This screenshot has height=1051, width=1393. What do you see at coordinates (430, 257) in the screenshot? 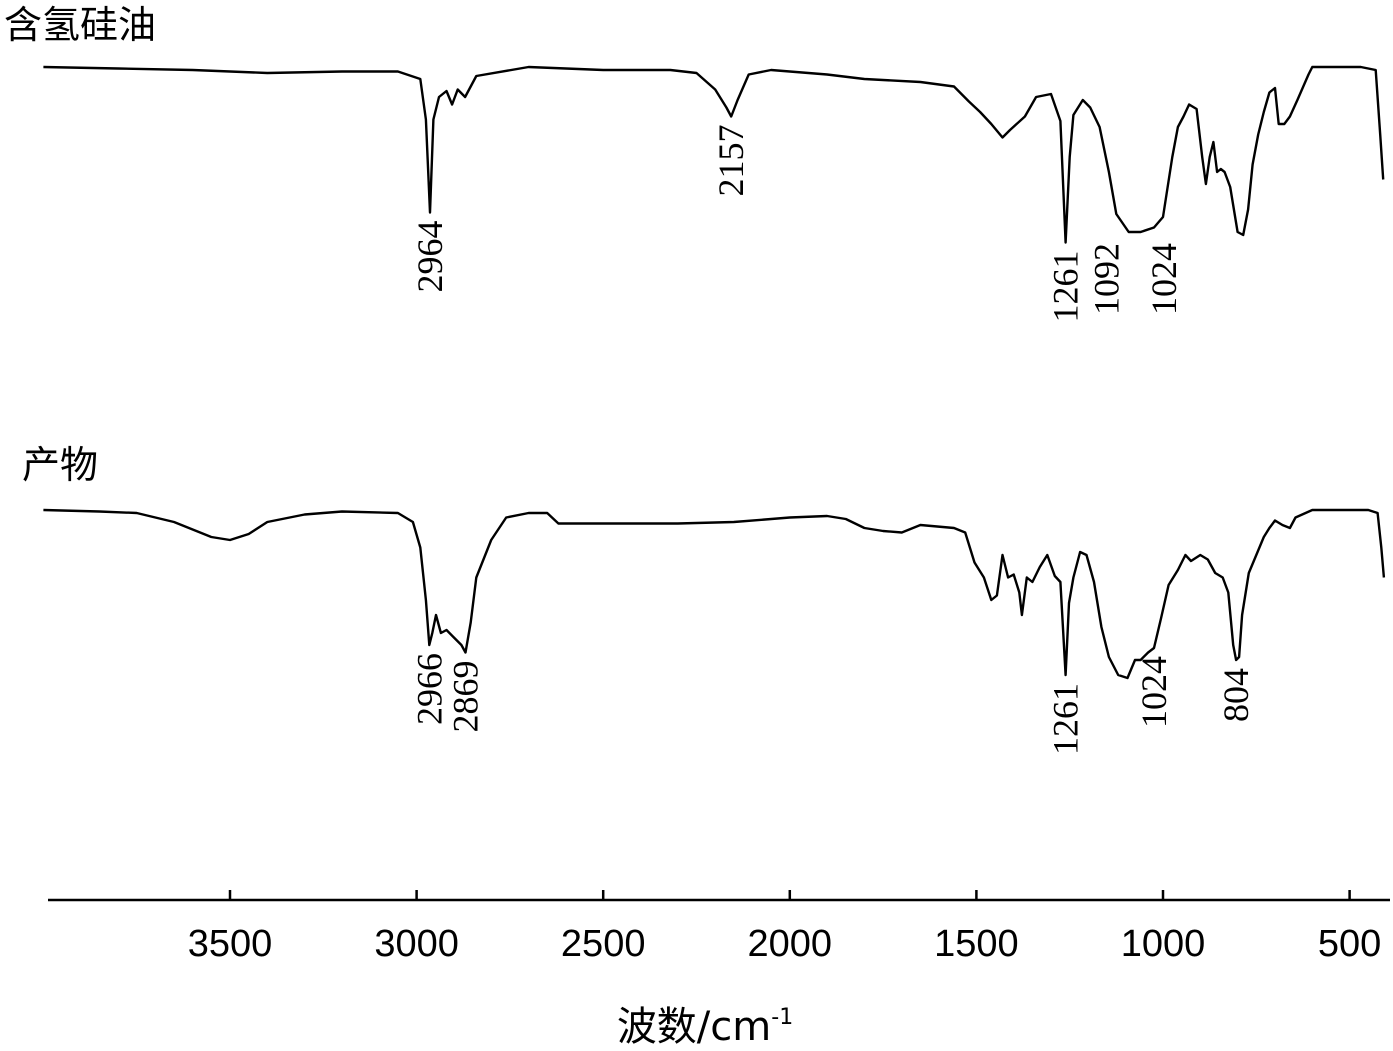
I see `peak-label: 2964` at bounding box center [430, 257].